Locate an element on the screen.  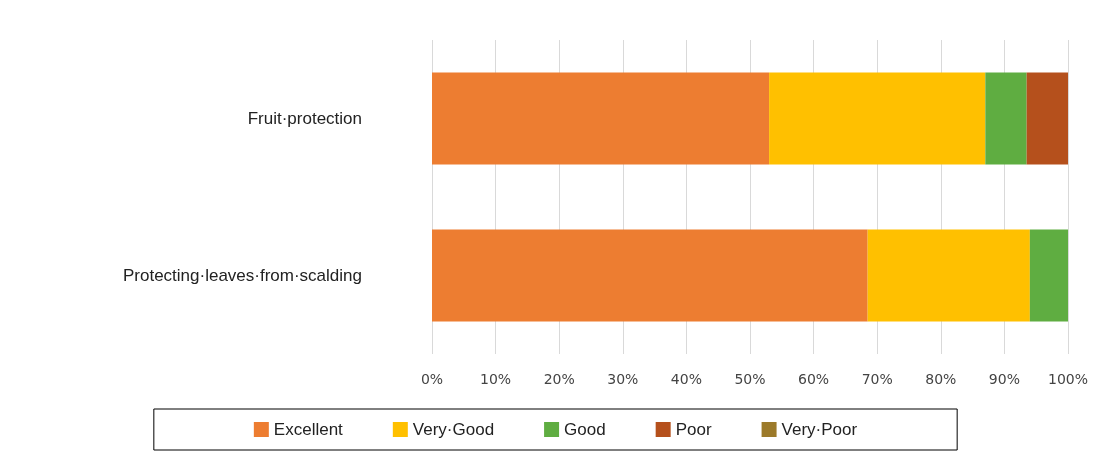
legend-label: Very·Poor is located at coordinates (819, 429).